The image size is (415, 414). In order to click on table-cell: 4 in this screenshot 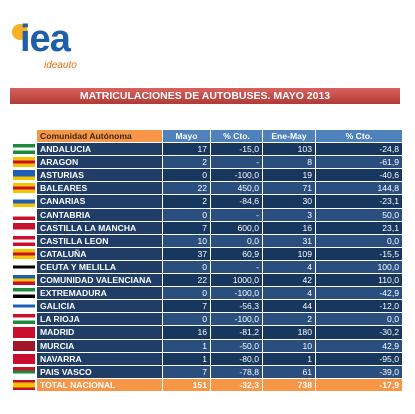, I will do `click(288, 267)`.